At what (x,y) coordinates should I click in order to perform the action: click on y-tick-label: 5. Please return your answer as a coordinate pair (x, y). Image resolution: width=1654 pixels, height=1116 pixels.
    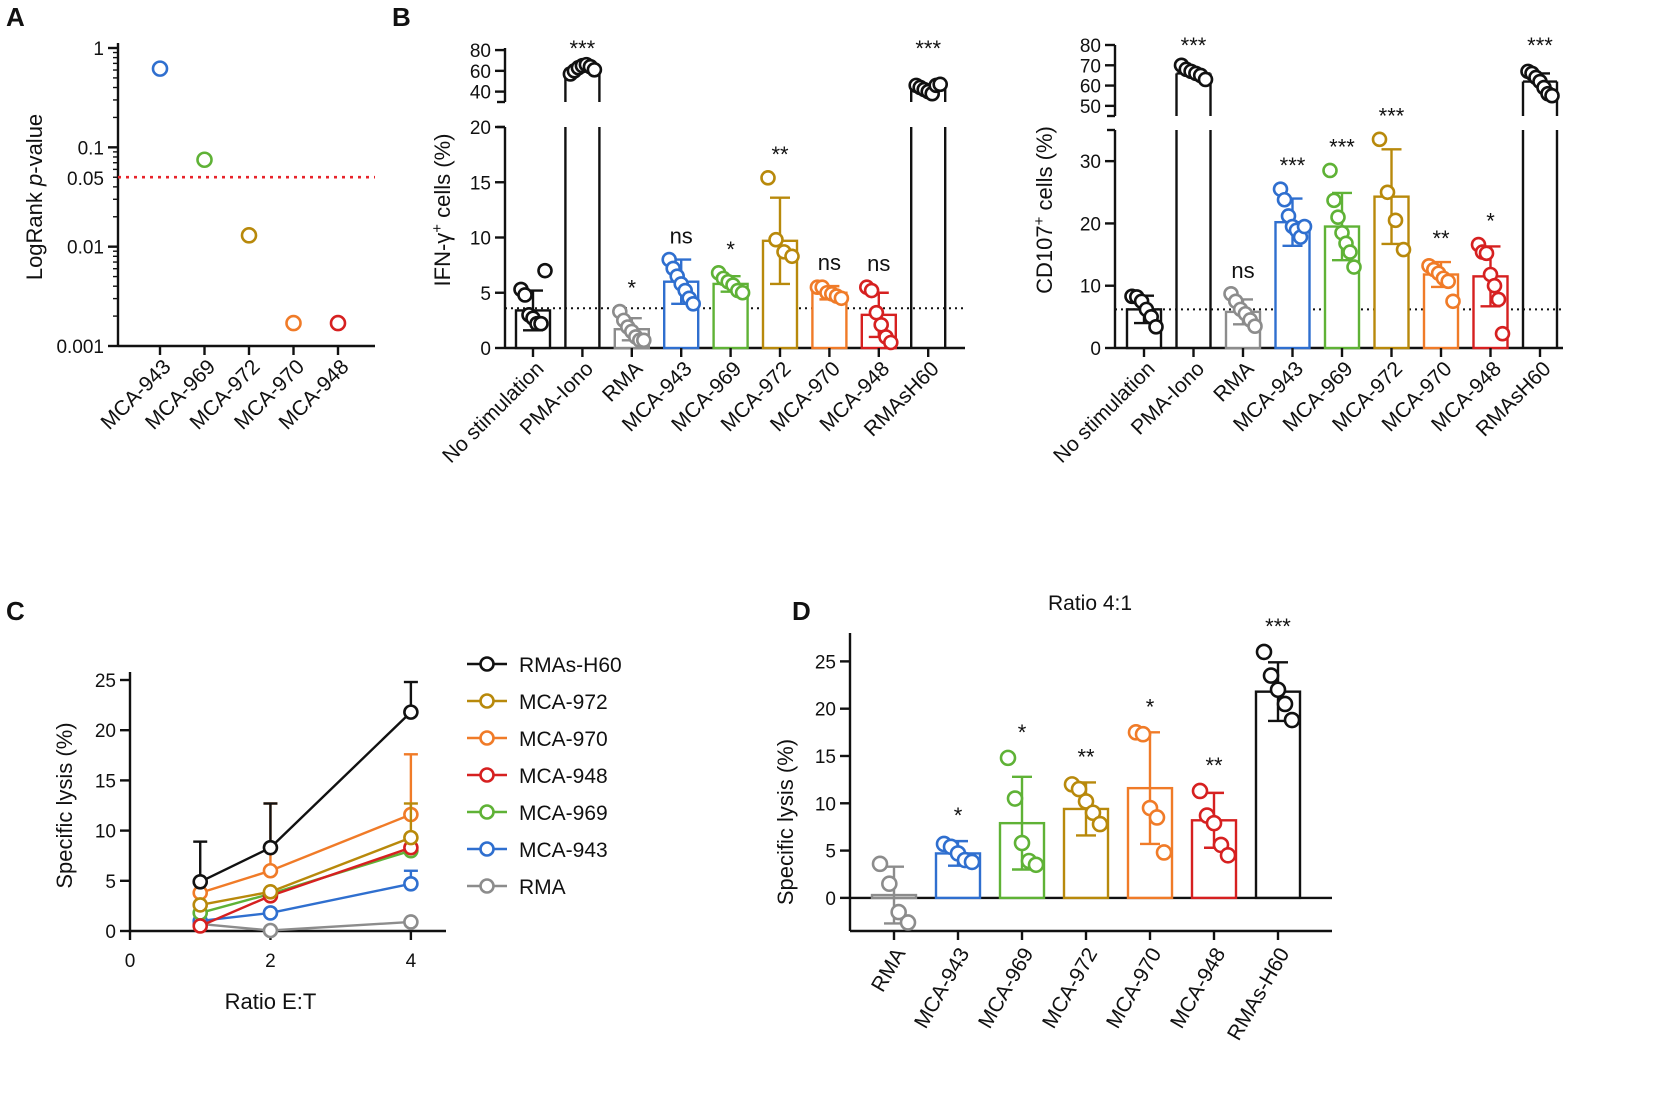
    Looking at the image, I should click on (830, 852).